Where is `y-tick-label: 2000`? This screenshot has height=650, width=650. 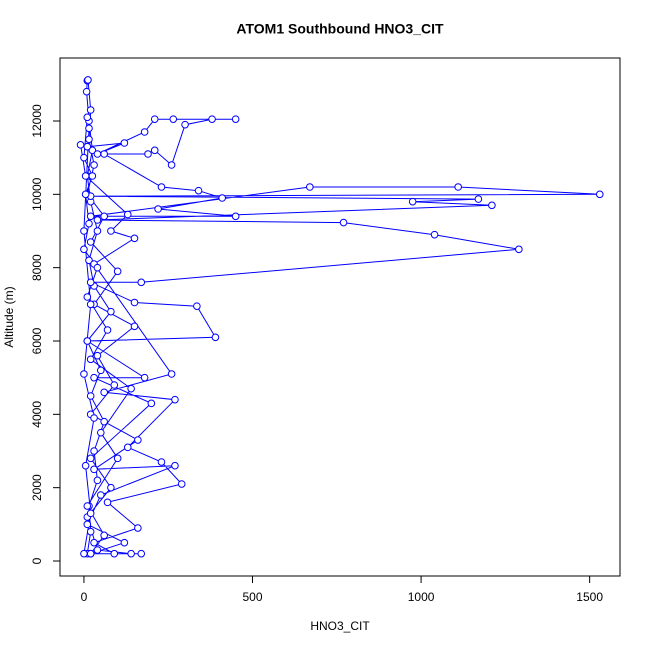
y-tick-label: 2000 is located at coordinates (37, 487).